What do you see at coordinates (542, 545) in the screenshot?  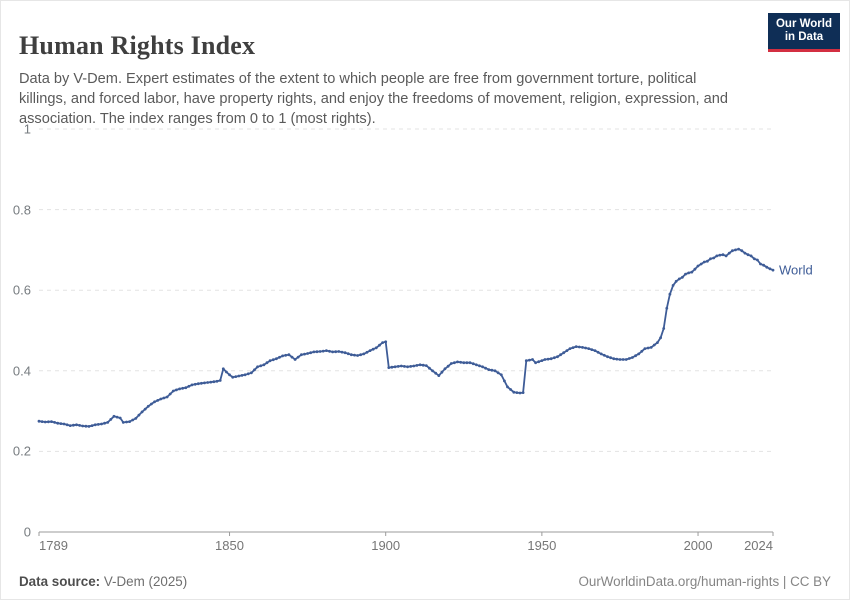 I see `x-tick-label: 1950` at bounding box center [542, 545].